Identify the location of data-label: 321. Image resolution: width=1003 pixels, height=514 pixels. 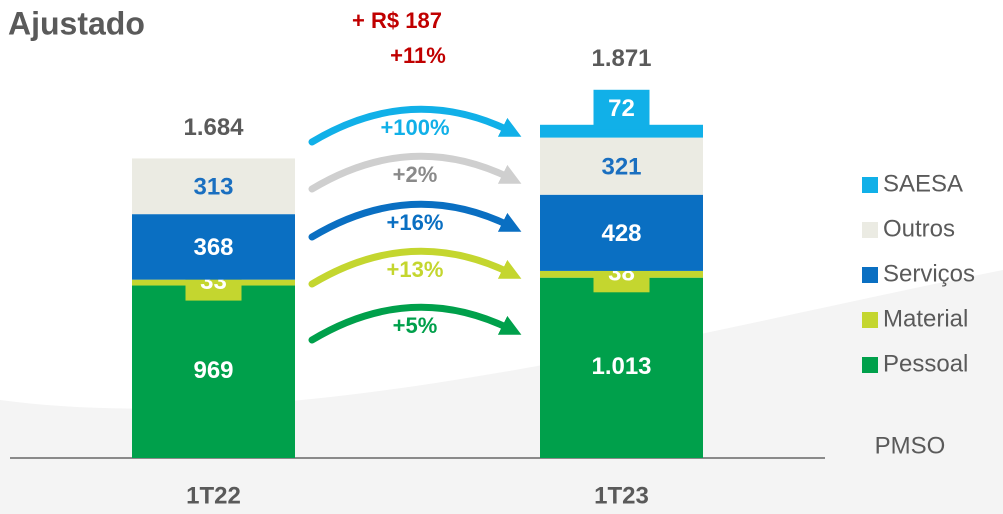
(621, 167).